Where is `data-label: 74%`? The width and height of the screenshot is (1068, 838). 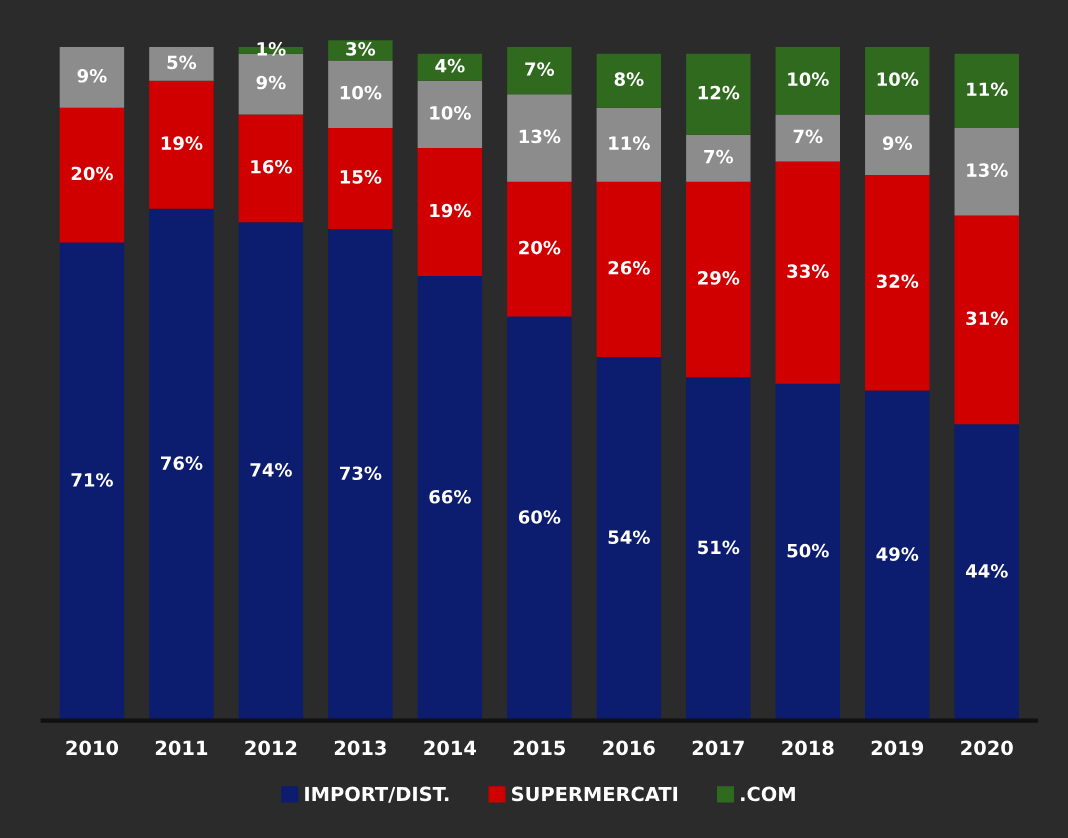
data-label: 74% is located at coordinates (271, 470).